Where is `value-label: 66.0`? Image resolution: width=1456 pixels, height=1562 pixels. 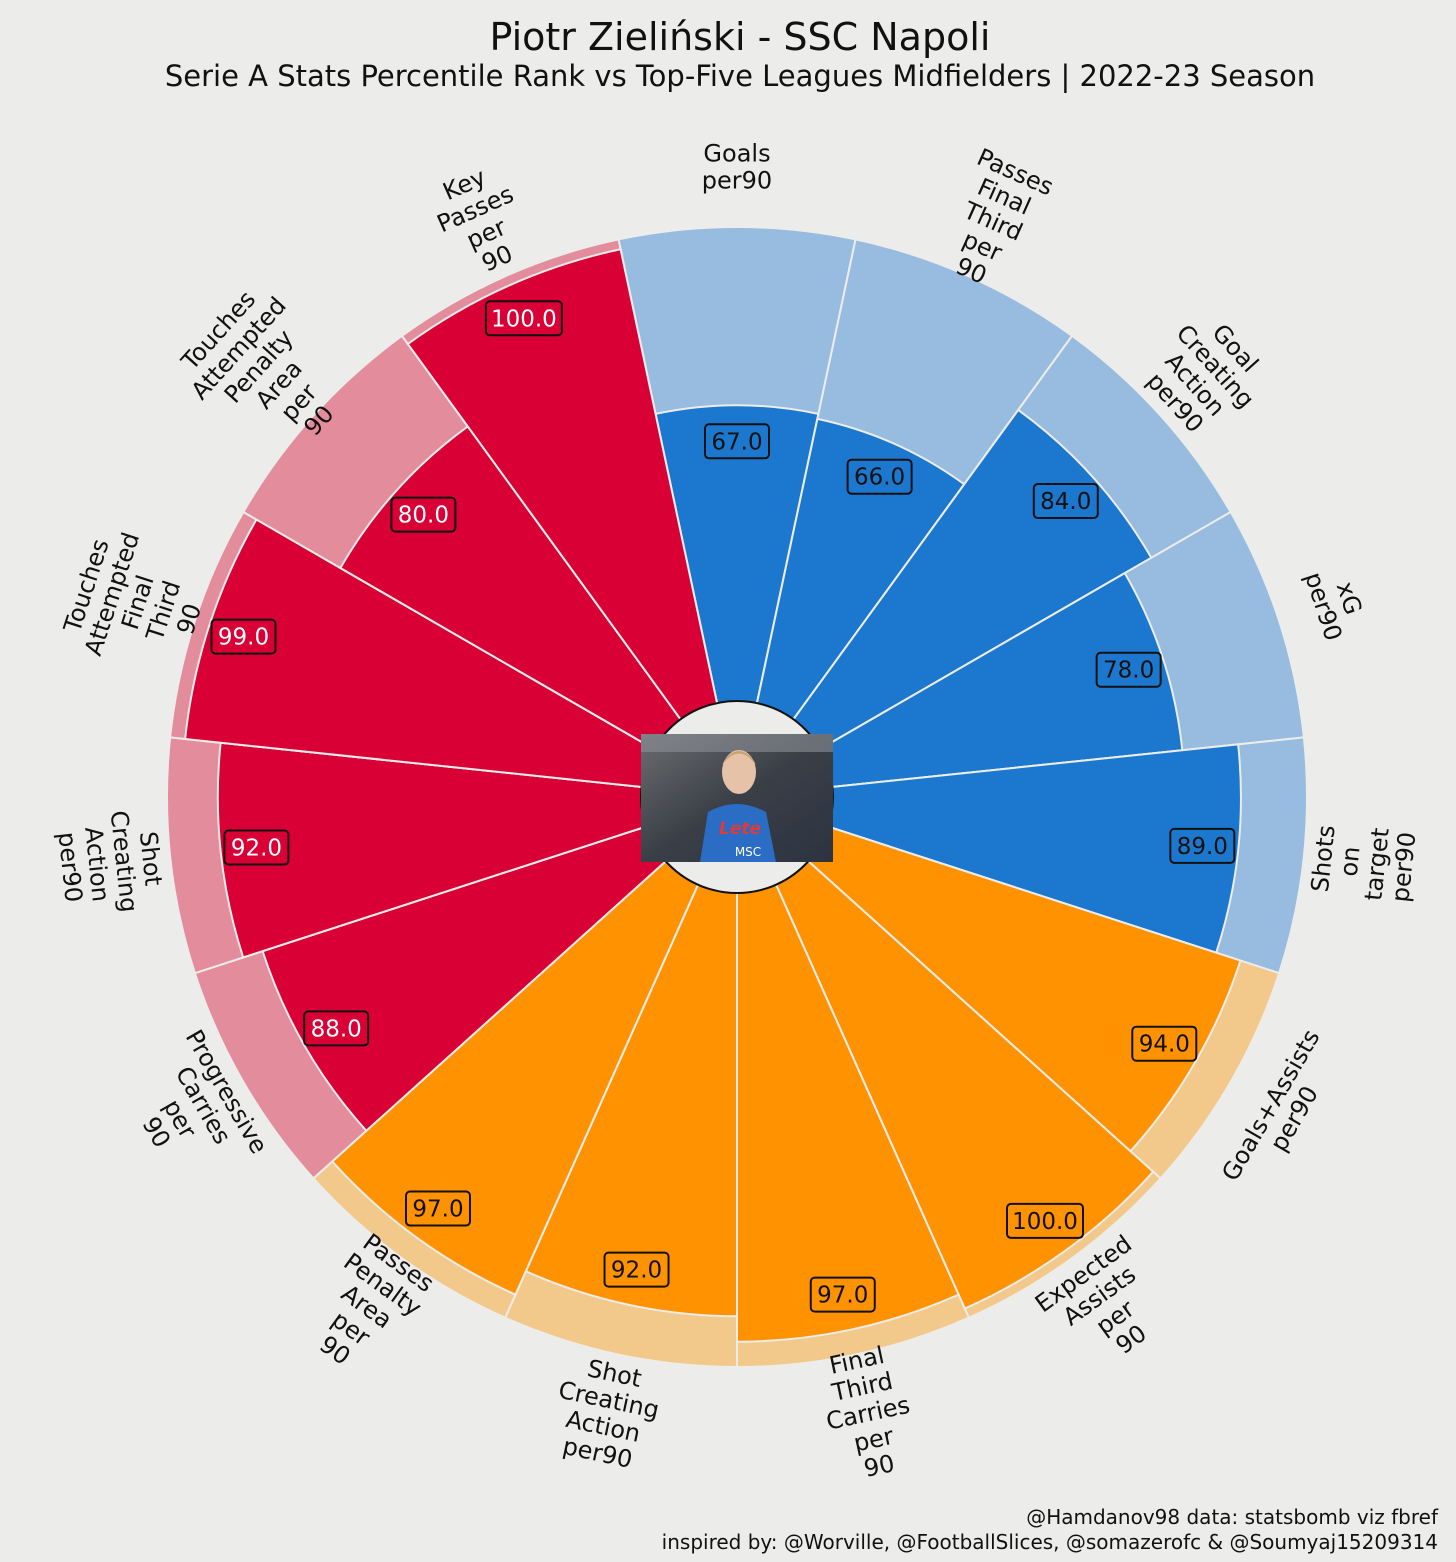
value-label: 66.0 is located at coordinates (879, 478).